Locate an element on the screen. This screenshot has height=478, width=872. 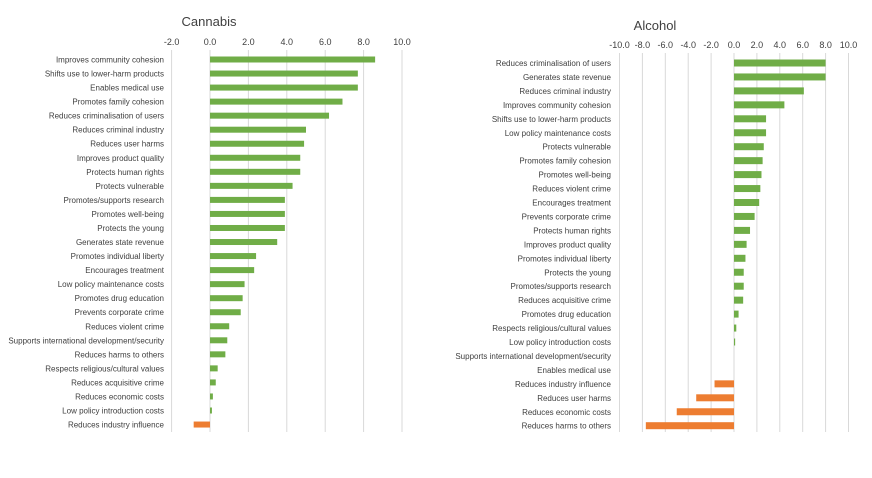
category-label: Prevents corporate crime is located at coordinates (567, 216).